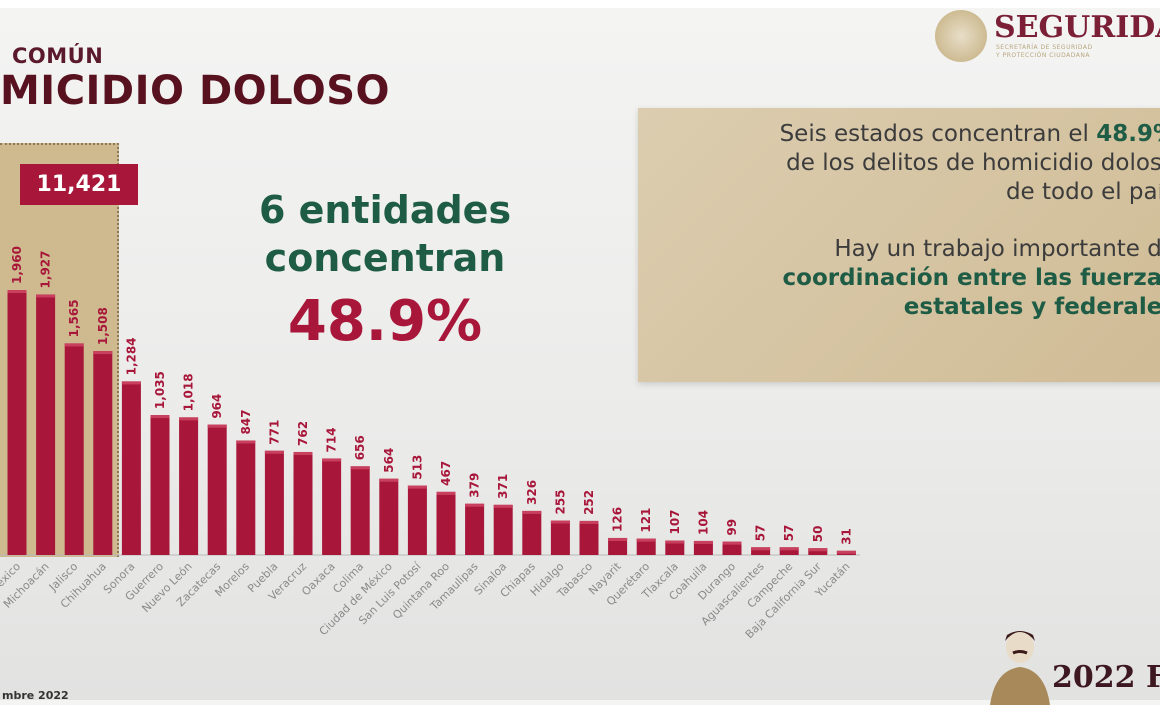  I want to click on info-text: Hay un trabajo importante de, so click(997, 249).